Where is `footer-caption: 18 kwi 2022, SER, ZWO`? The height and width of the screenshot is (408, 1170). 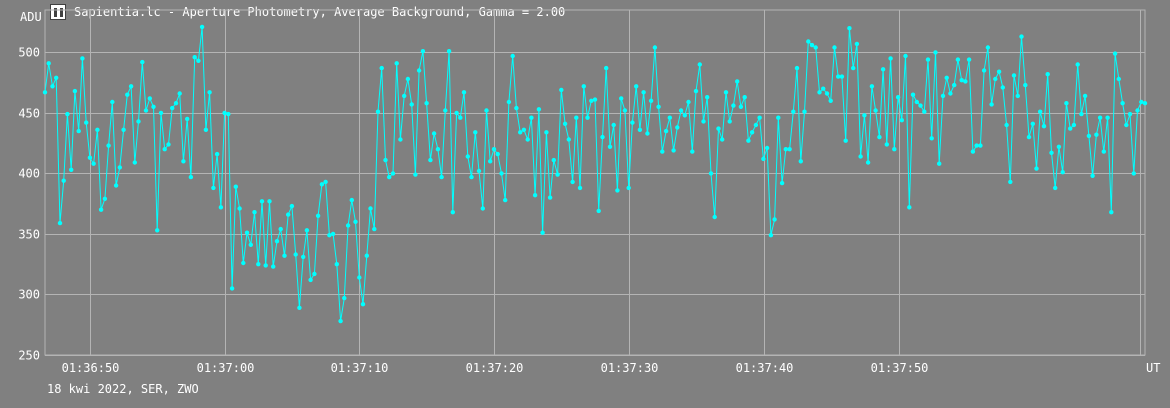 footer-caption: 18 kwi 2022, SER, ZWO is located at coordinates (123, 389).